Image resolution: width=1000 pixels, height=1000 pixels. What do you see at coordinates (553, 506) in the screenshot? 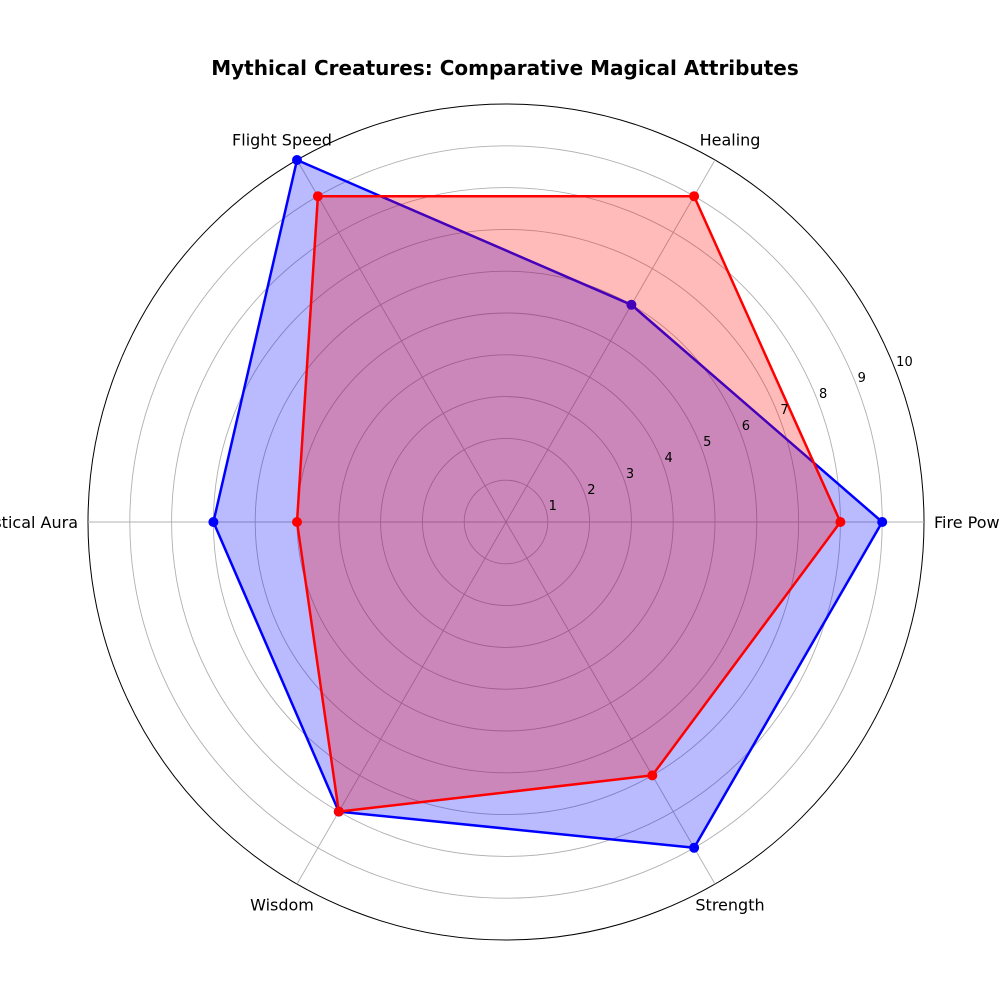
I see `radial-tick-label: 1` at bounding box center [553, 506].